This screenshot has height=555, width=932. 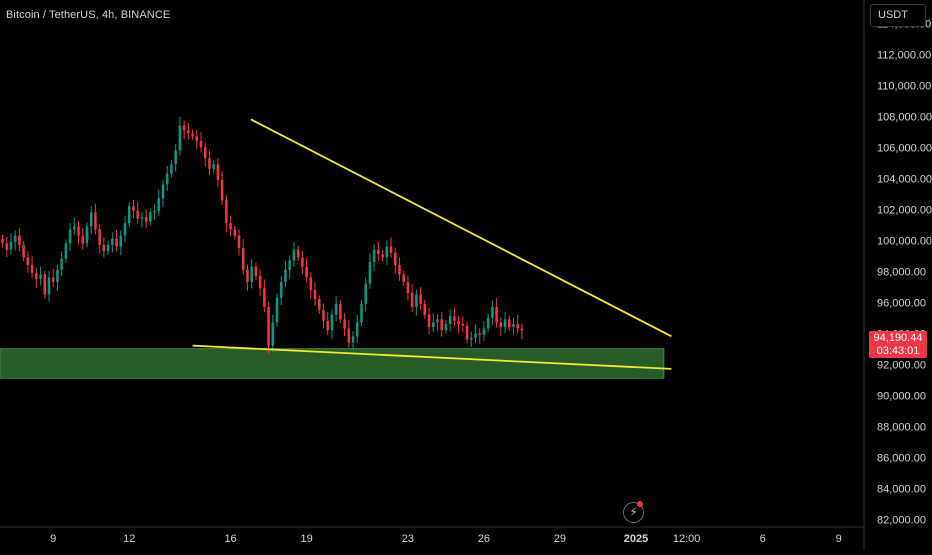 I want to click on price-tick-label: 86,000.00, so click(x=901, y=458).